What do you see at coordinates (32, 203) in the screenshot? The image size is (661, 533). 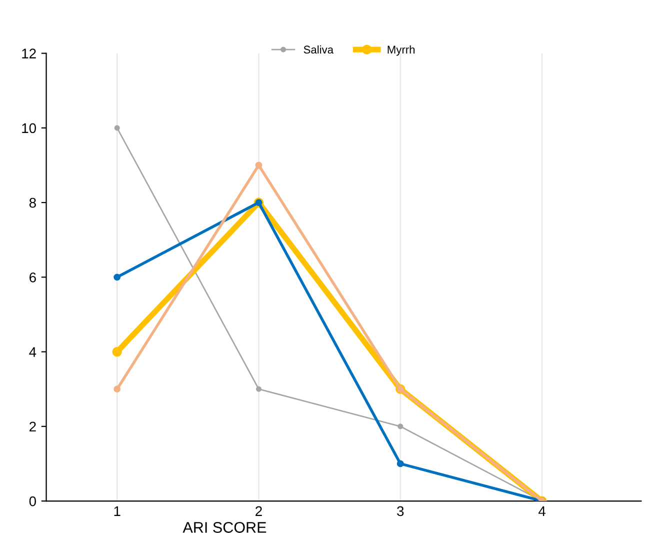 I see `y-tick-label: 8` at bounding box center [32, 203].